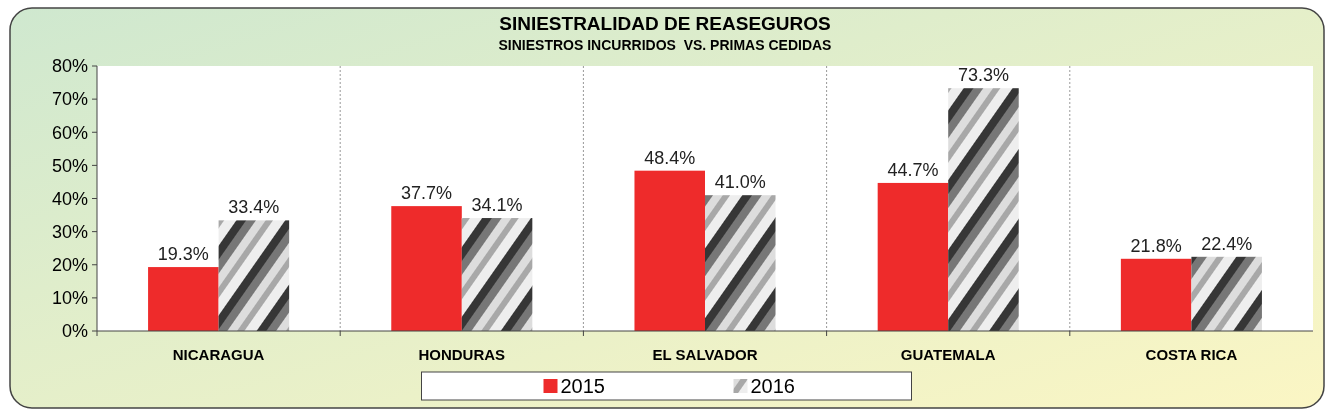  I want to click on x-tick-label: NICARAGUA, so click(218, 354).